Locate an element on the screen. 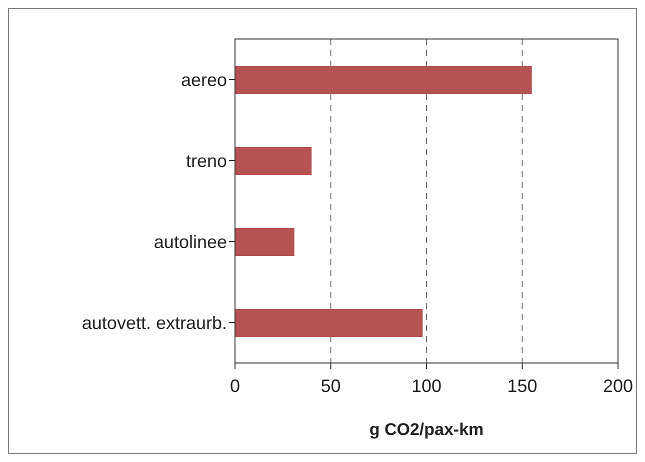  x-tick-label: 150 is located at coordinates (522, 386).